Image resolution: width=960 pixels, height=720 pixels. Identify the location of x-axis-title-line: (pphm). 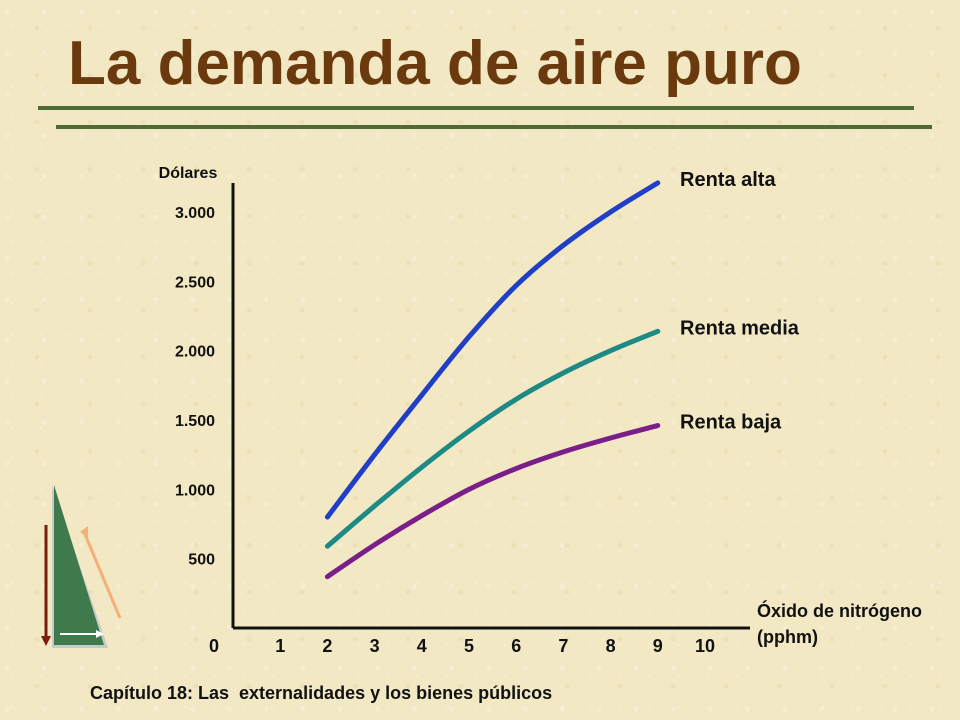
(787, 637).